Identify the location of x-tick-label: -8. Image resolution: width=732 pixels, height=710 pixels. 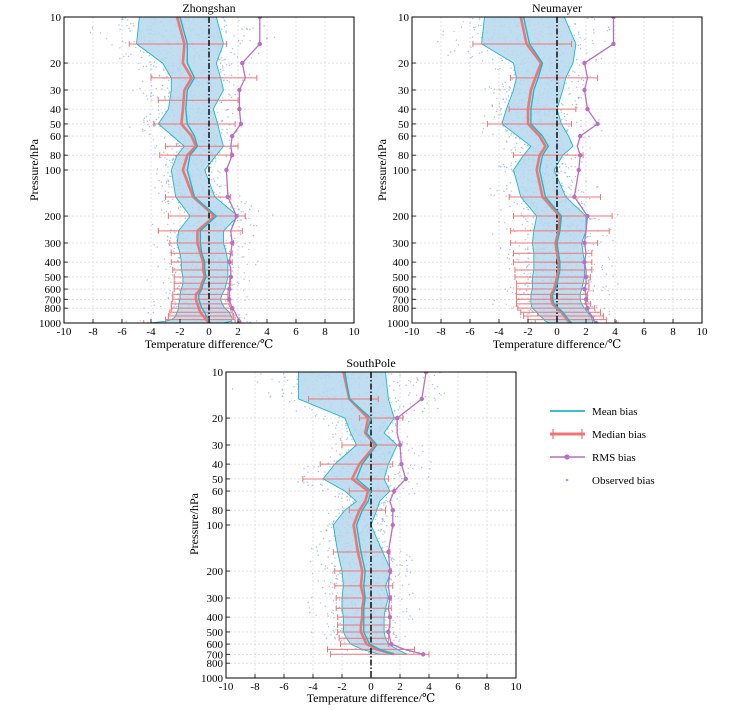
(441, 332).